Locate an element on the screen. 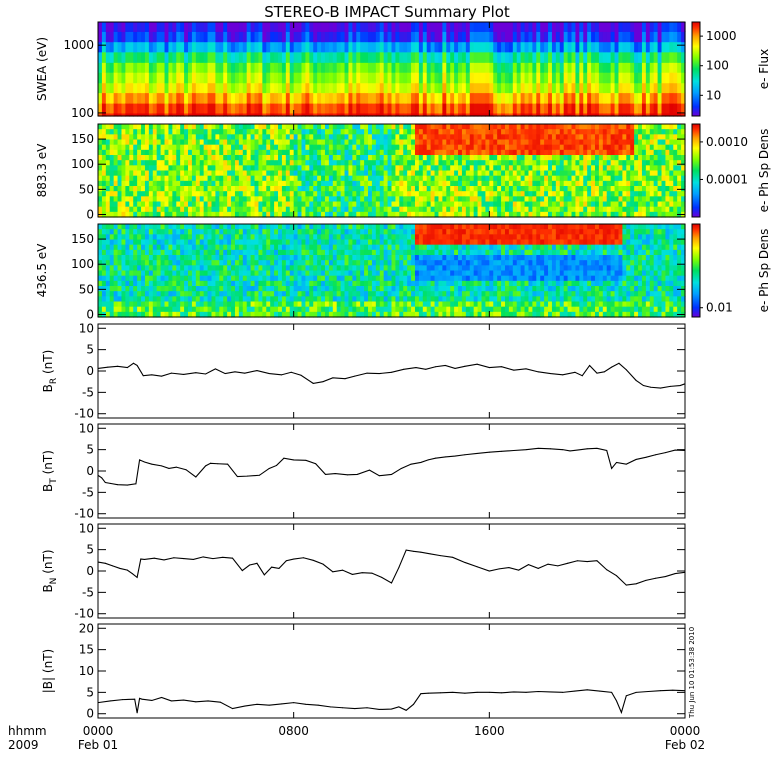 The image size is (780, 780). swea-ytick-label: 1000 is located at coordinates (78, 45).